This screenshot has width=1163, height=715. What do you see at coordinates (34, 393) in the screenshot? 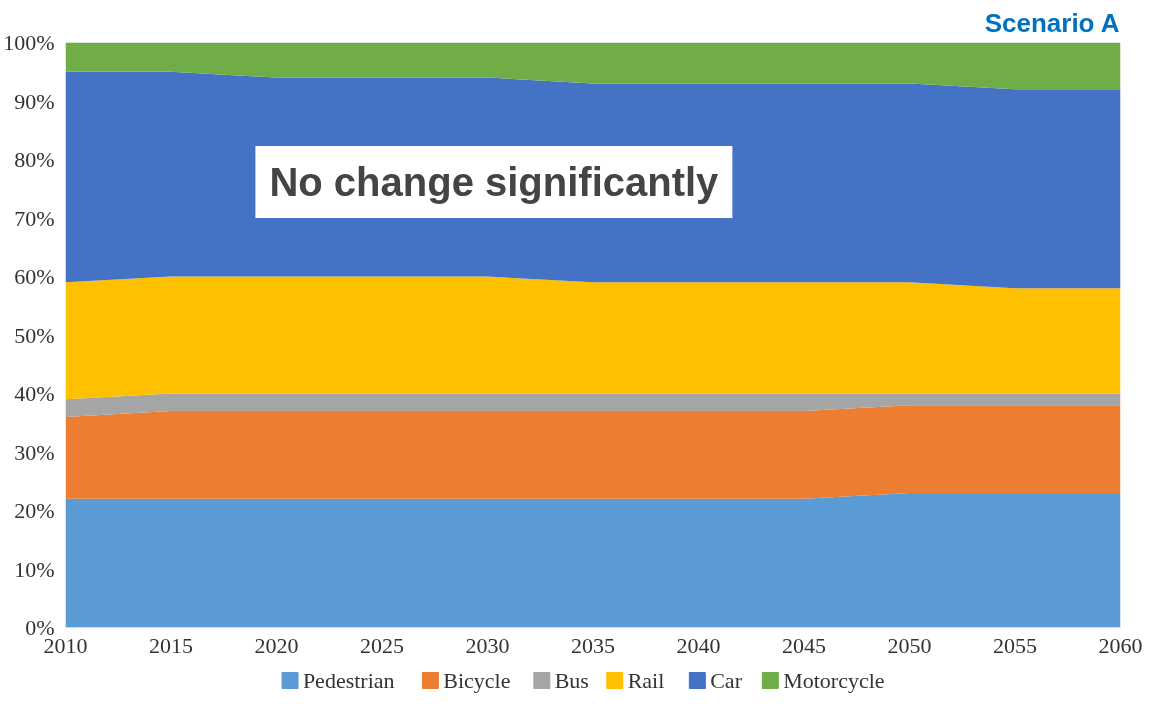
I see `y-tick-label: 40%` at bounding box center [34, 393].